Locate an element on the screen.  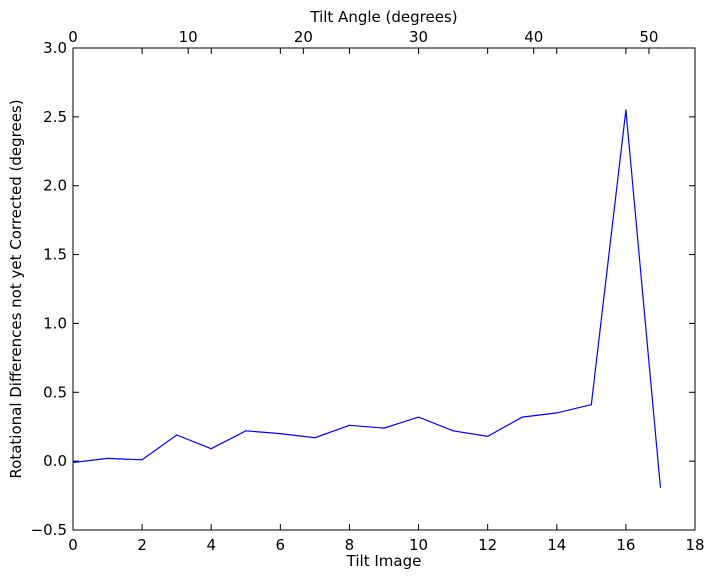
x-tick-label: 4 is located at coordinates (211, 545).